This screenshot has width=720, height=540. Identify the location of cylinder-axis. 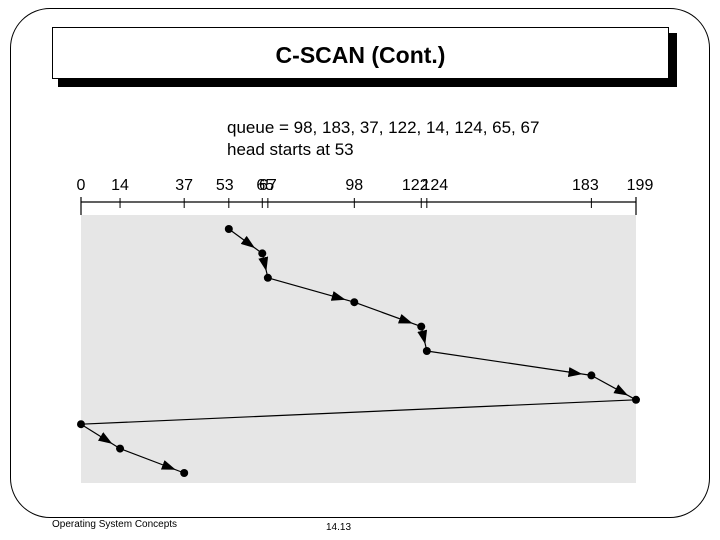
(358, 206).